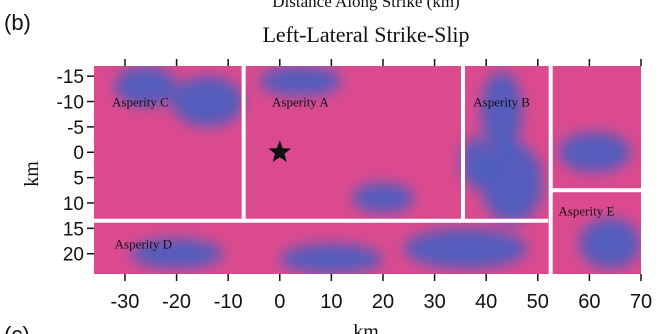  I want to click on panel-label: (b), so click(17, 22).